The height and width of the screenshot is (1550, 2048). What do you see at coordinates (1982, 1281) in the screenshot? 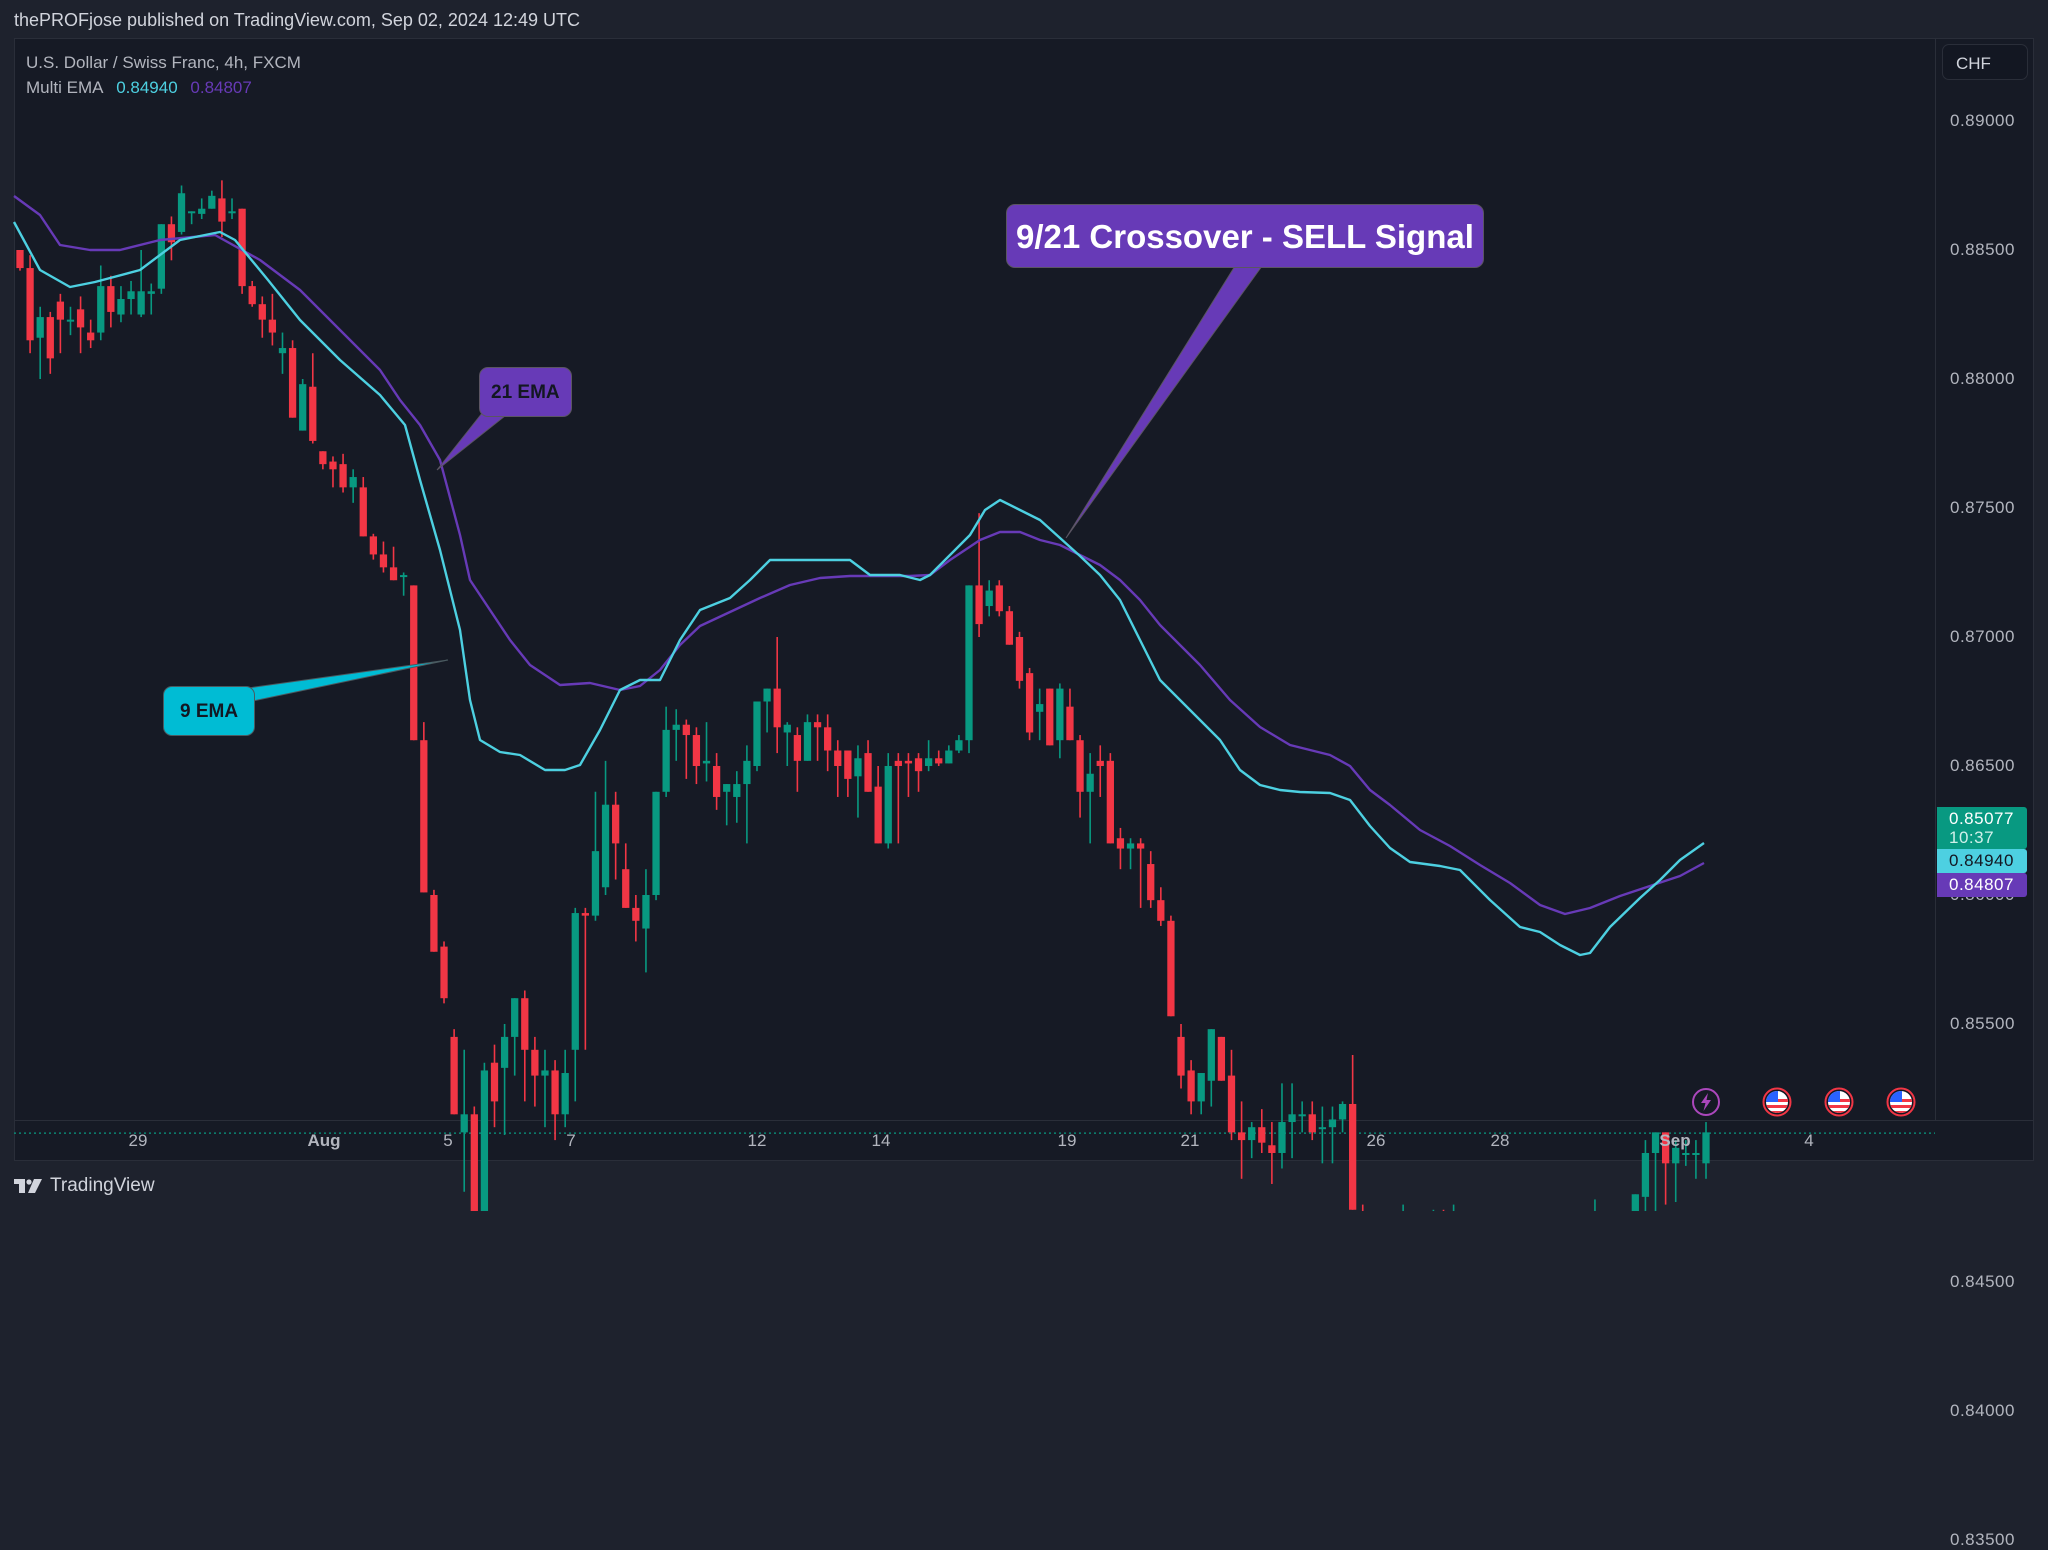
I see `price-axis-label: 0.84500` at bounding box center [1982, 1281].